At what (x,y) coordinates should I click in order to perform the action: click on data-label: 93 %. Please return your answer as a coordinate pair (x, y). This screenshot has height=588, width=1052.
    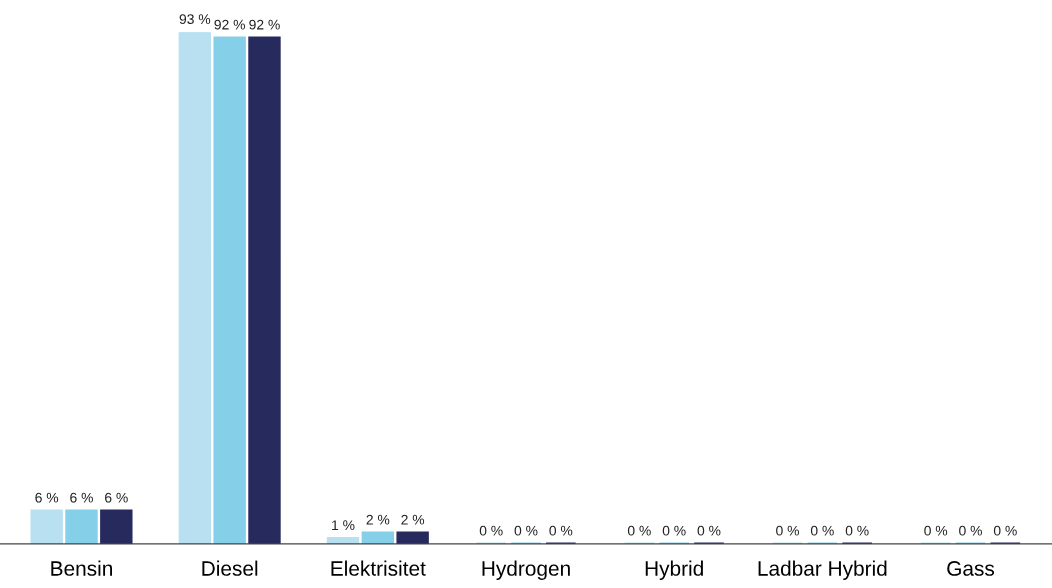
    Looking at the image, I should click on (195, 19).